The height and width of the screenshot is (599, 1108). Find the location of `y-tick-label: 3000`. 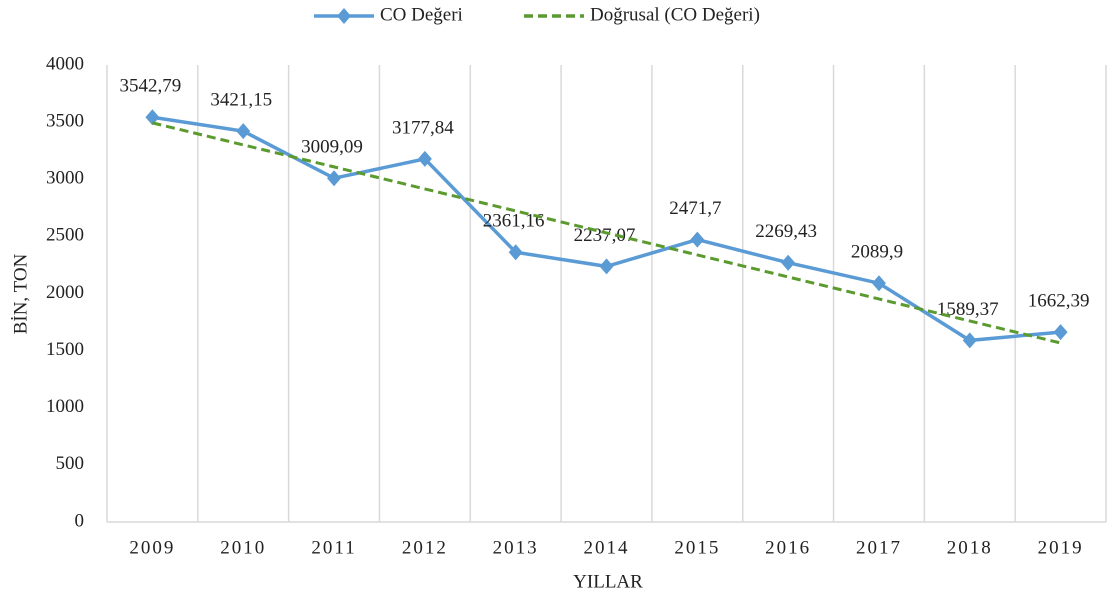

y-tick-label: 3000 is located at coordinates (65, 178).